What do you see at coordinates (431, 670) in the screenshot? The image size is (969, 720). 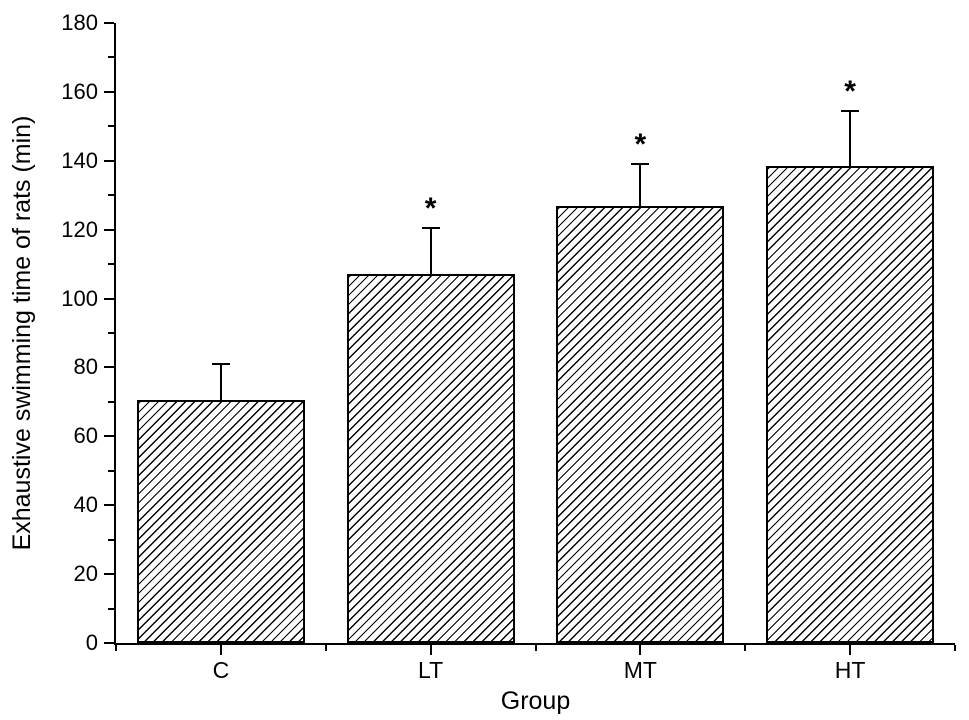 I see `x-tick-label: LT` at bounding box center [431, 670].